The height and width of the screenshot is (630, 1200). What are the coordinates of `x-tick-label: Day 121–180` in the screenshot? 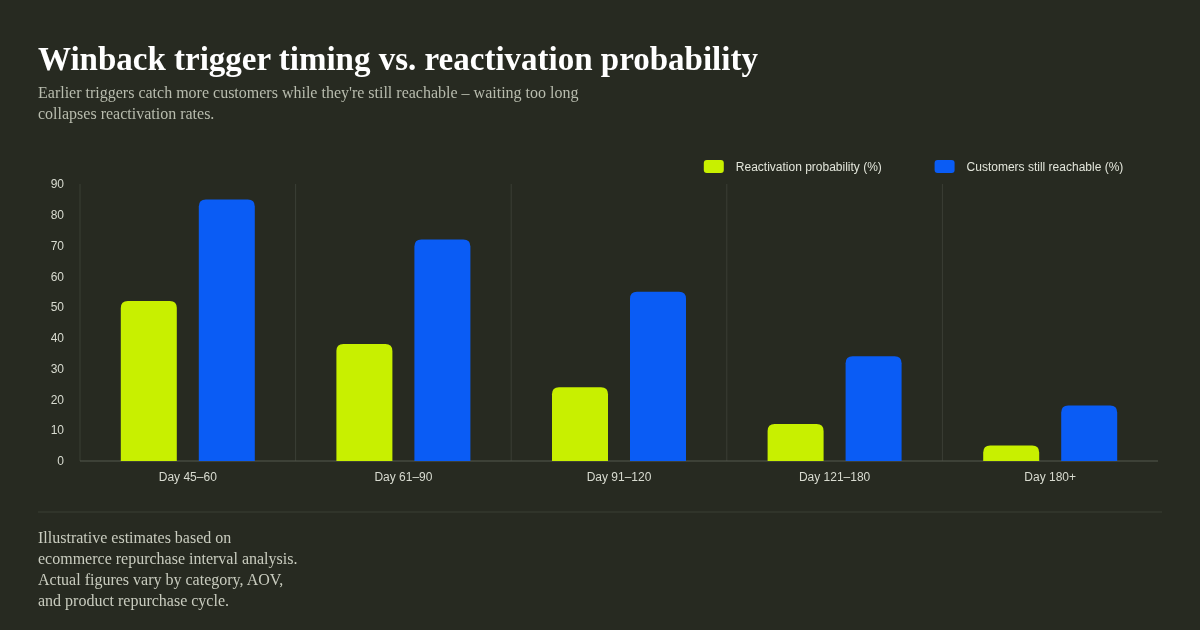 It's located at (834, 477).